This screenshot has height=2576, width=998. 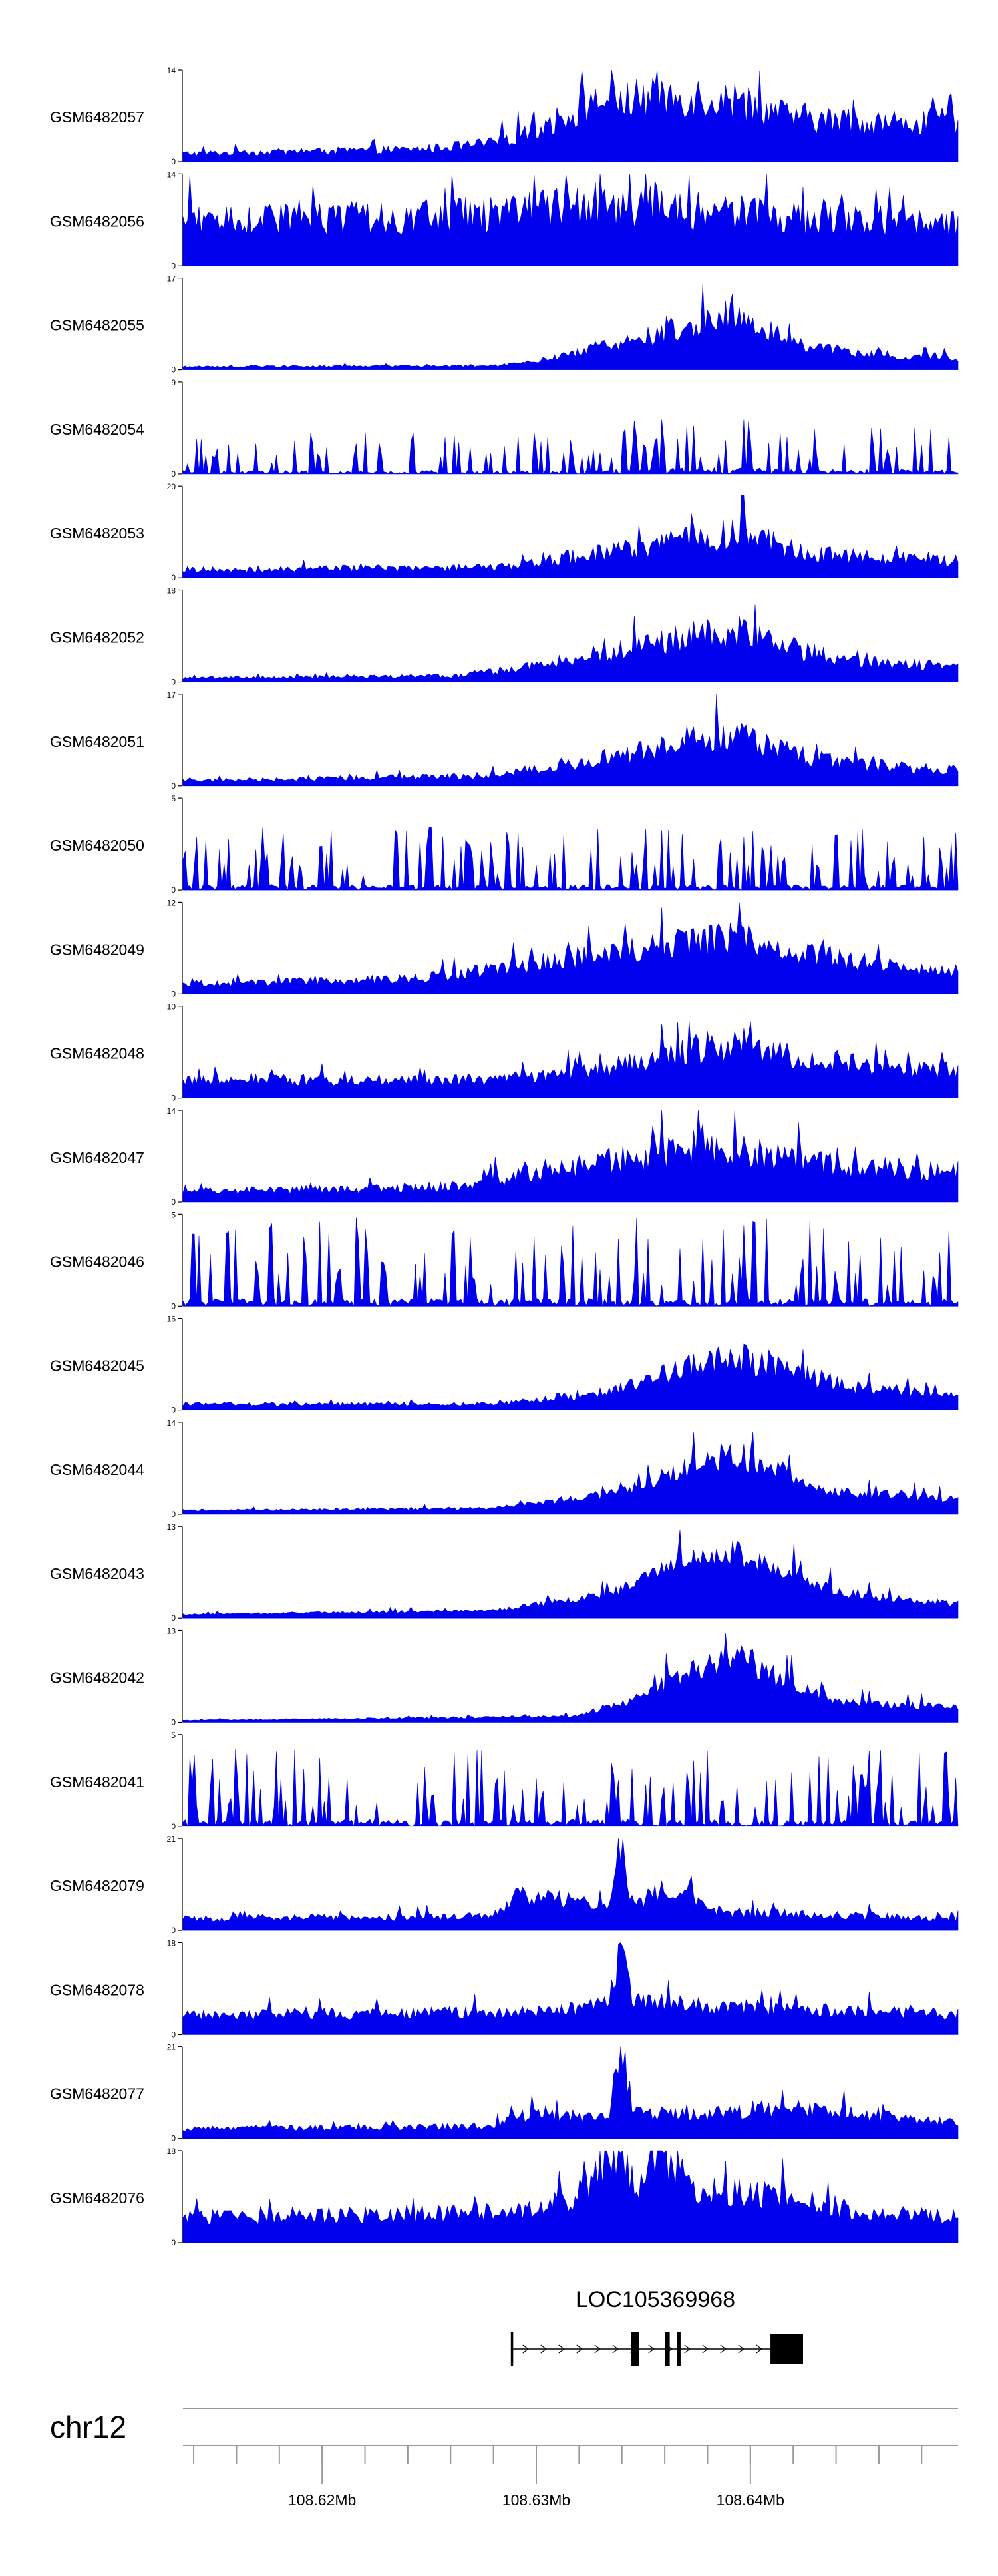 What do you see at coordinates (322, 2500) in the screenshot?
I see `tick-label: 108.62Mb` at bounding box center [322, 2500].